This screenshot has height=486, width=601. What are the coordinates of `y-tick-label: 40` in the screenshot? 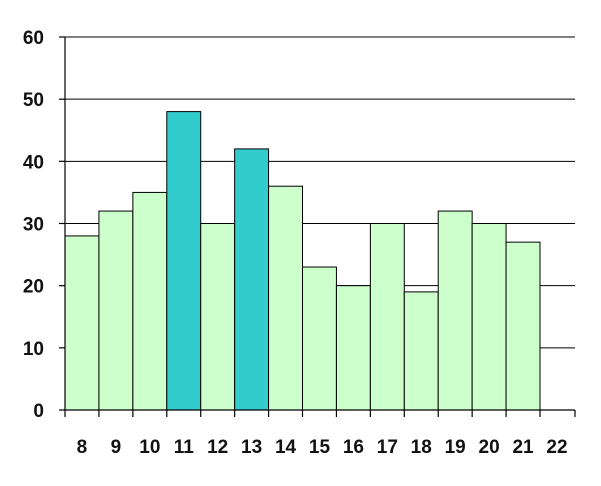 It's located at (33, 162).